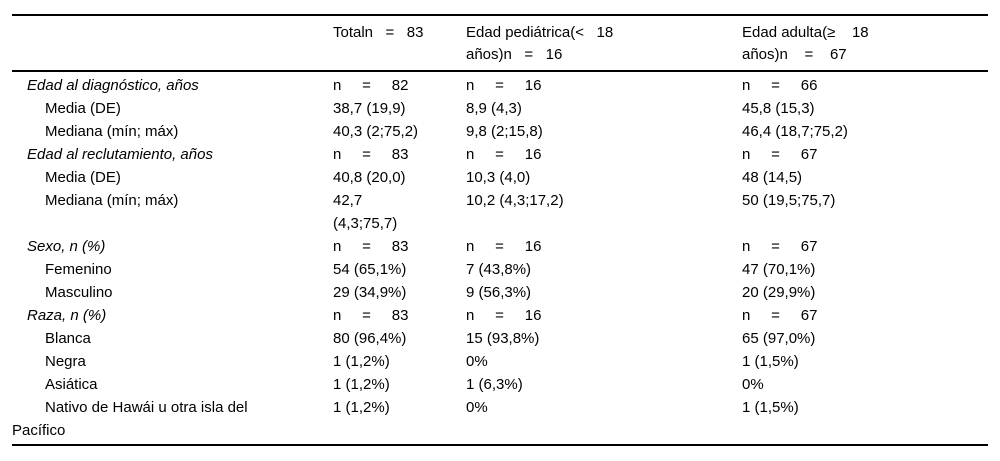  Describe the element at coordinates (370, 292) in the screenshot. I see `cell-total: 29 (34,9%)` at that location.